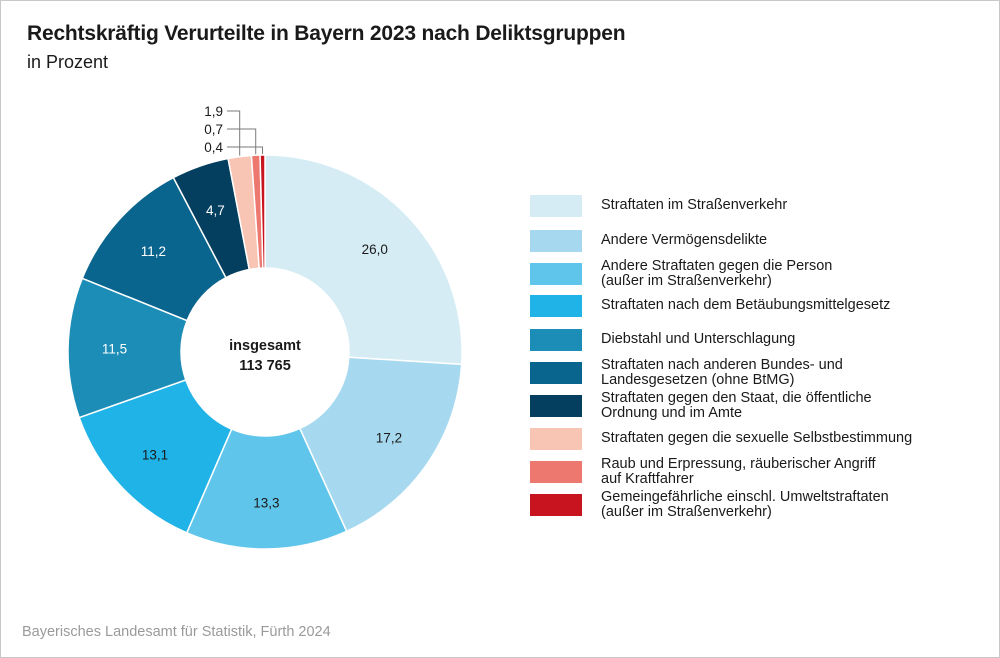 This screenshot has width=1000, height=658. Describe the element at coordinates (266, 502) in the screenshot. I see `slice-value-label: 13,3` at that location.